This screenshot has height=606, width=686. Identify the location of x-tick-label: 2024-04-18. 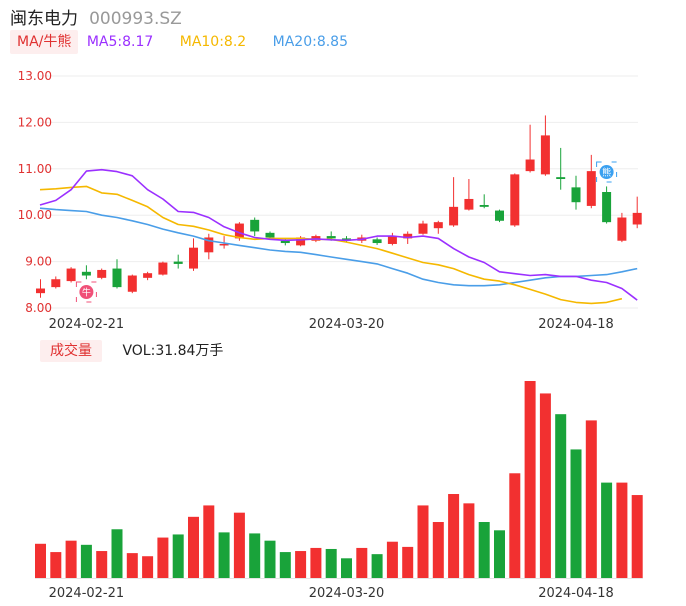
(576, 324).